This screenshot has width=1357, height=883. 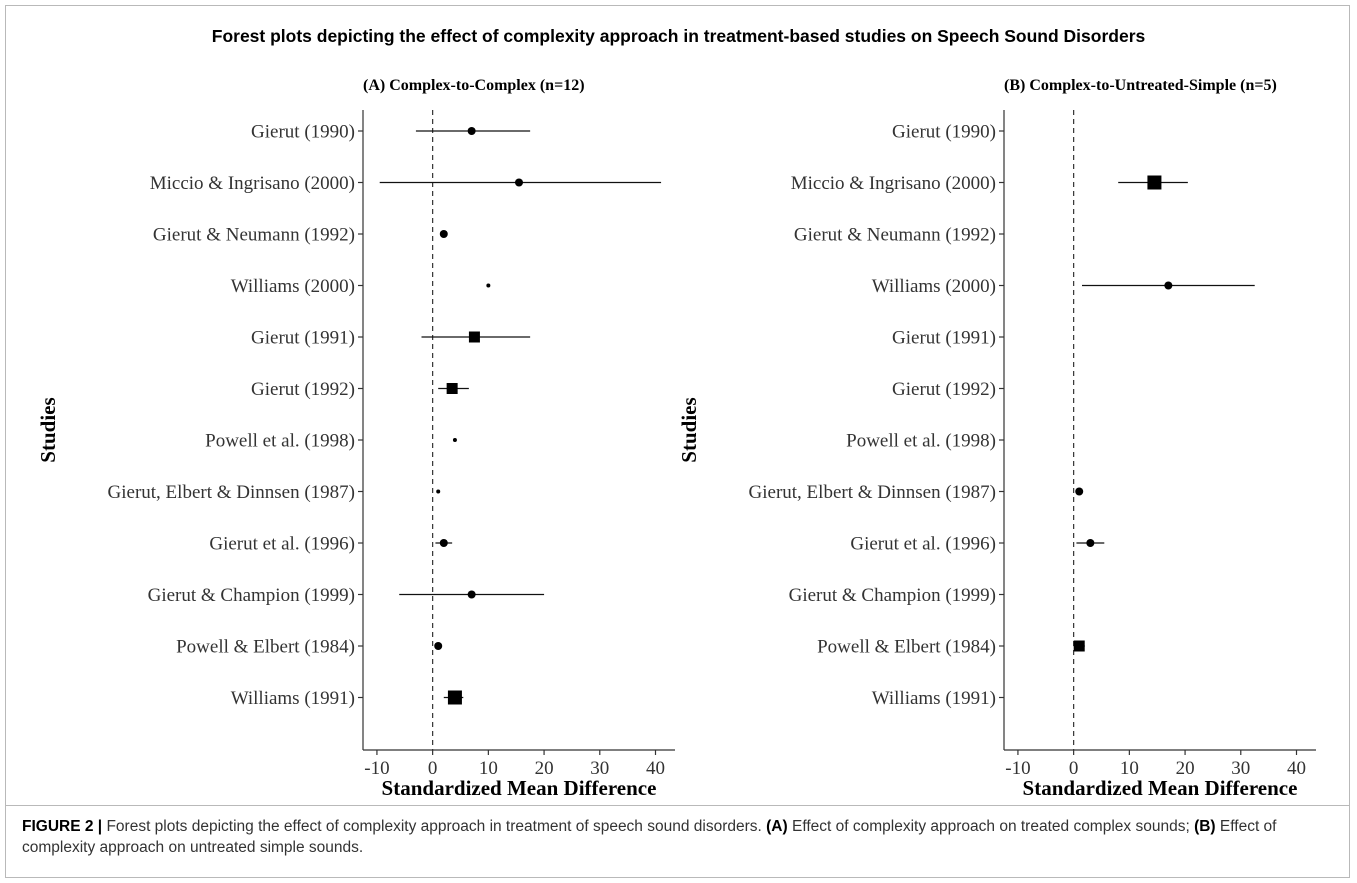 What do you see at coordinates (282, 544) in the screenshot?
I see `panel-a-study-label: Gierut et al. (1996)` at bounding box center [282, 544].